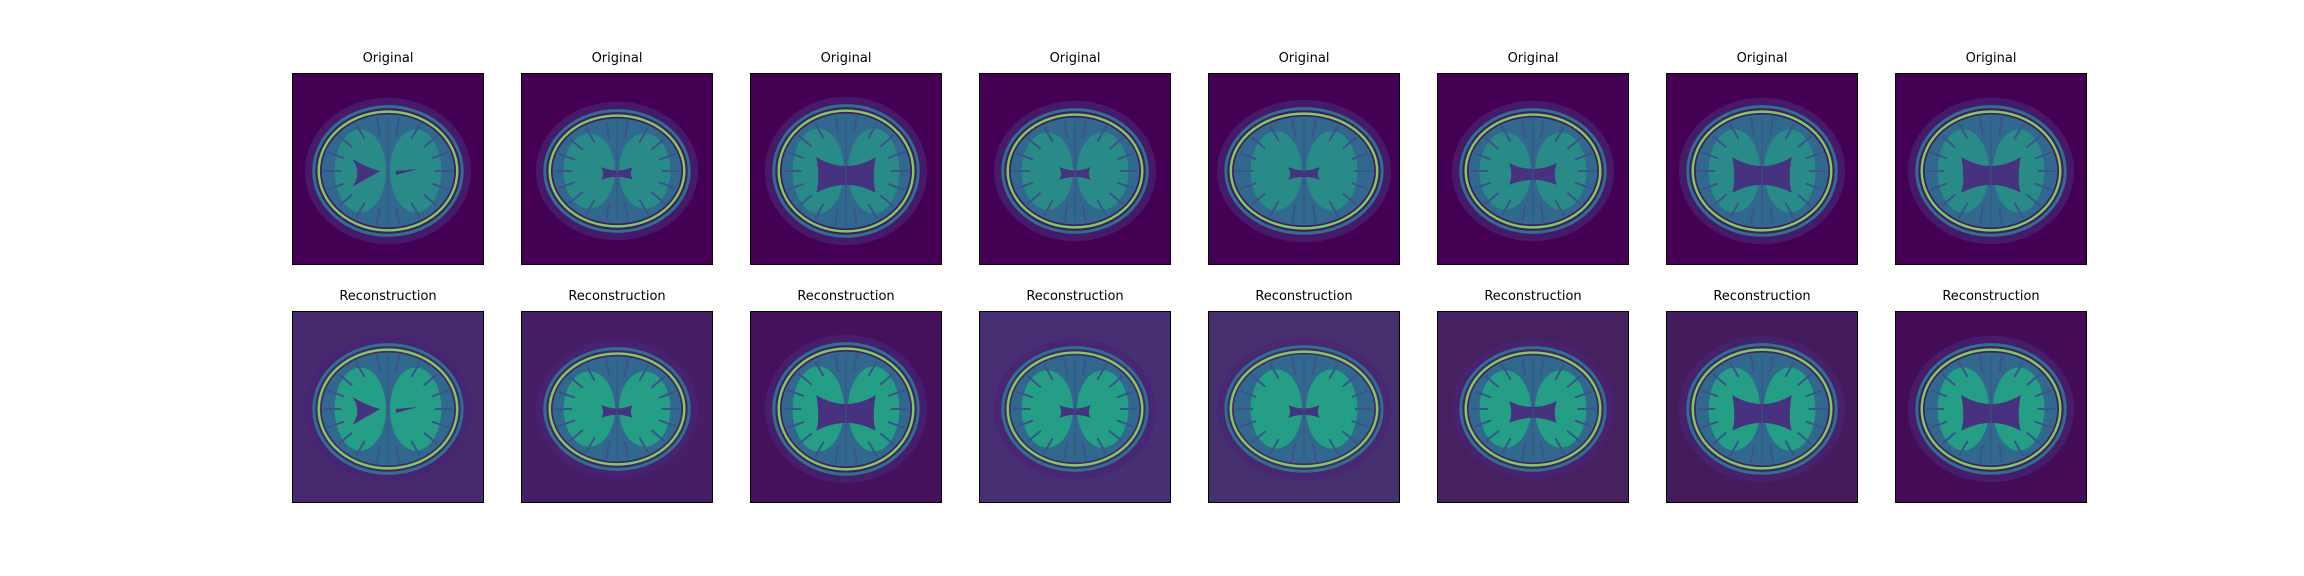 This screenshot has width=2304, height=576. I want to click on ventricles, so click(385, 411).